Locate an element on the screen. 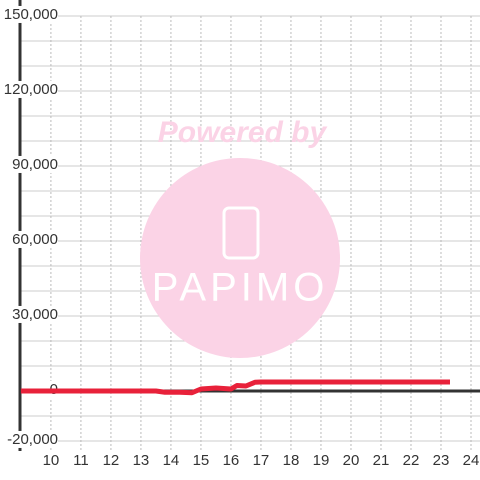 The image size is (480, 480). y-tick-label: -20,000 is located at coordinates (32, 439).